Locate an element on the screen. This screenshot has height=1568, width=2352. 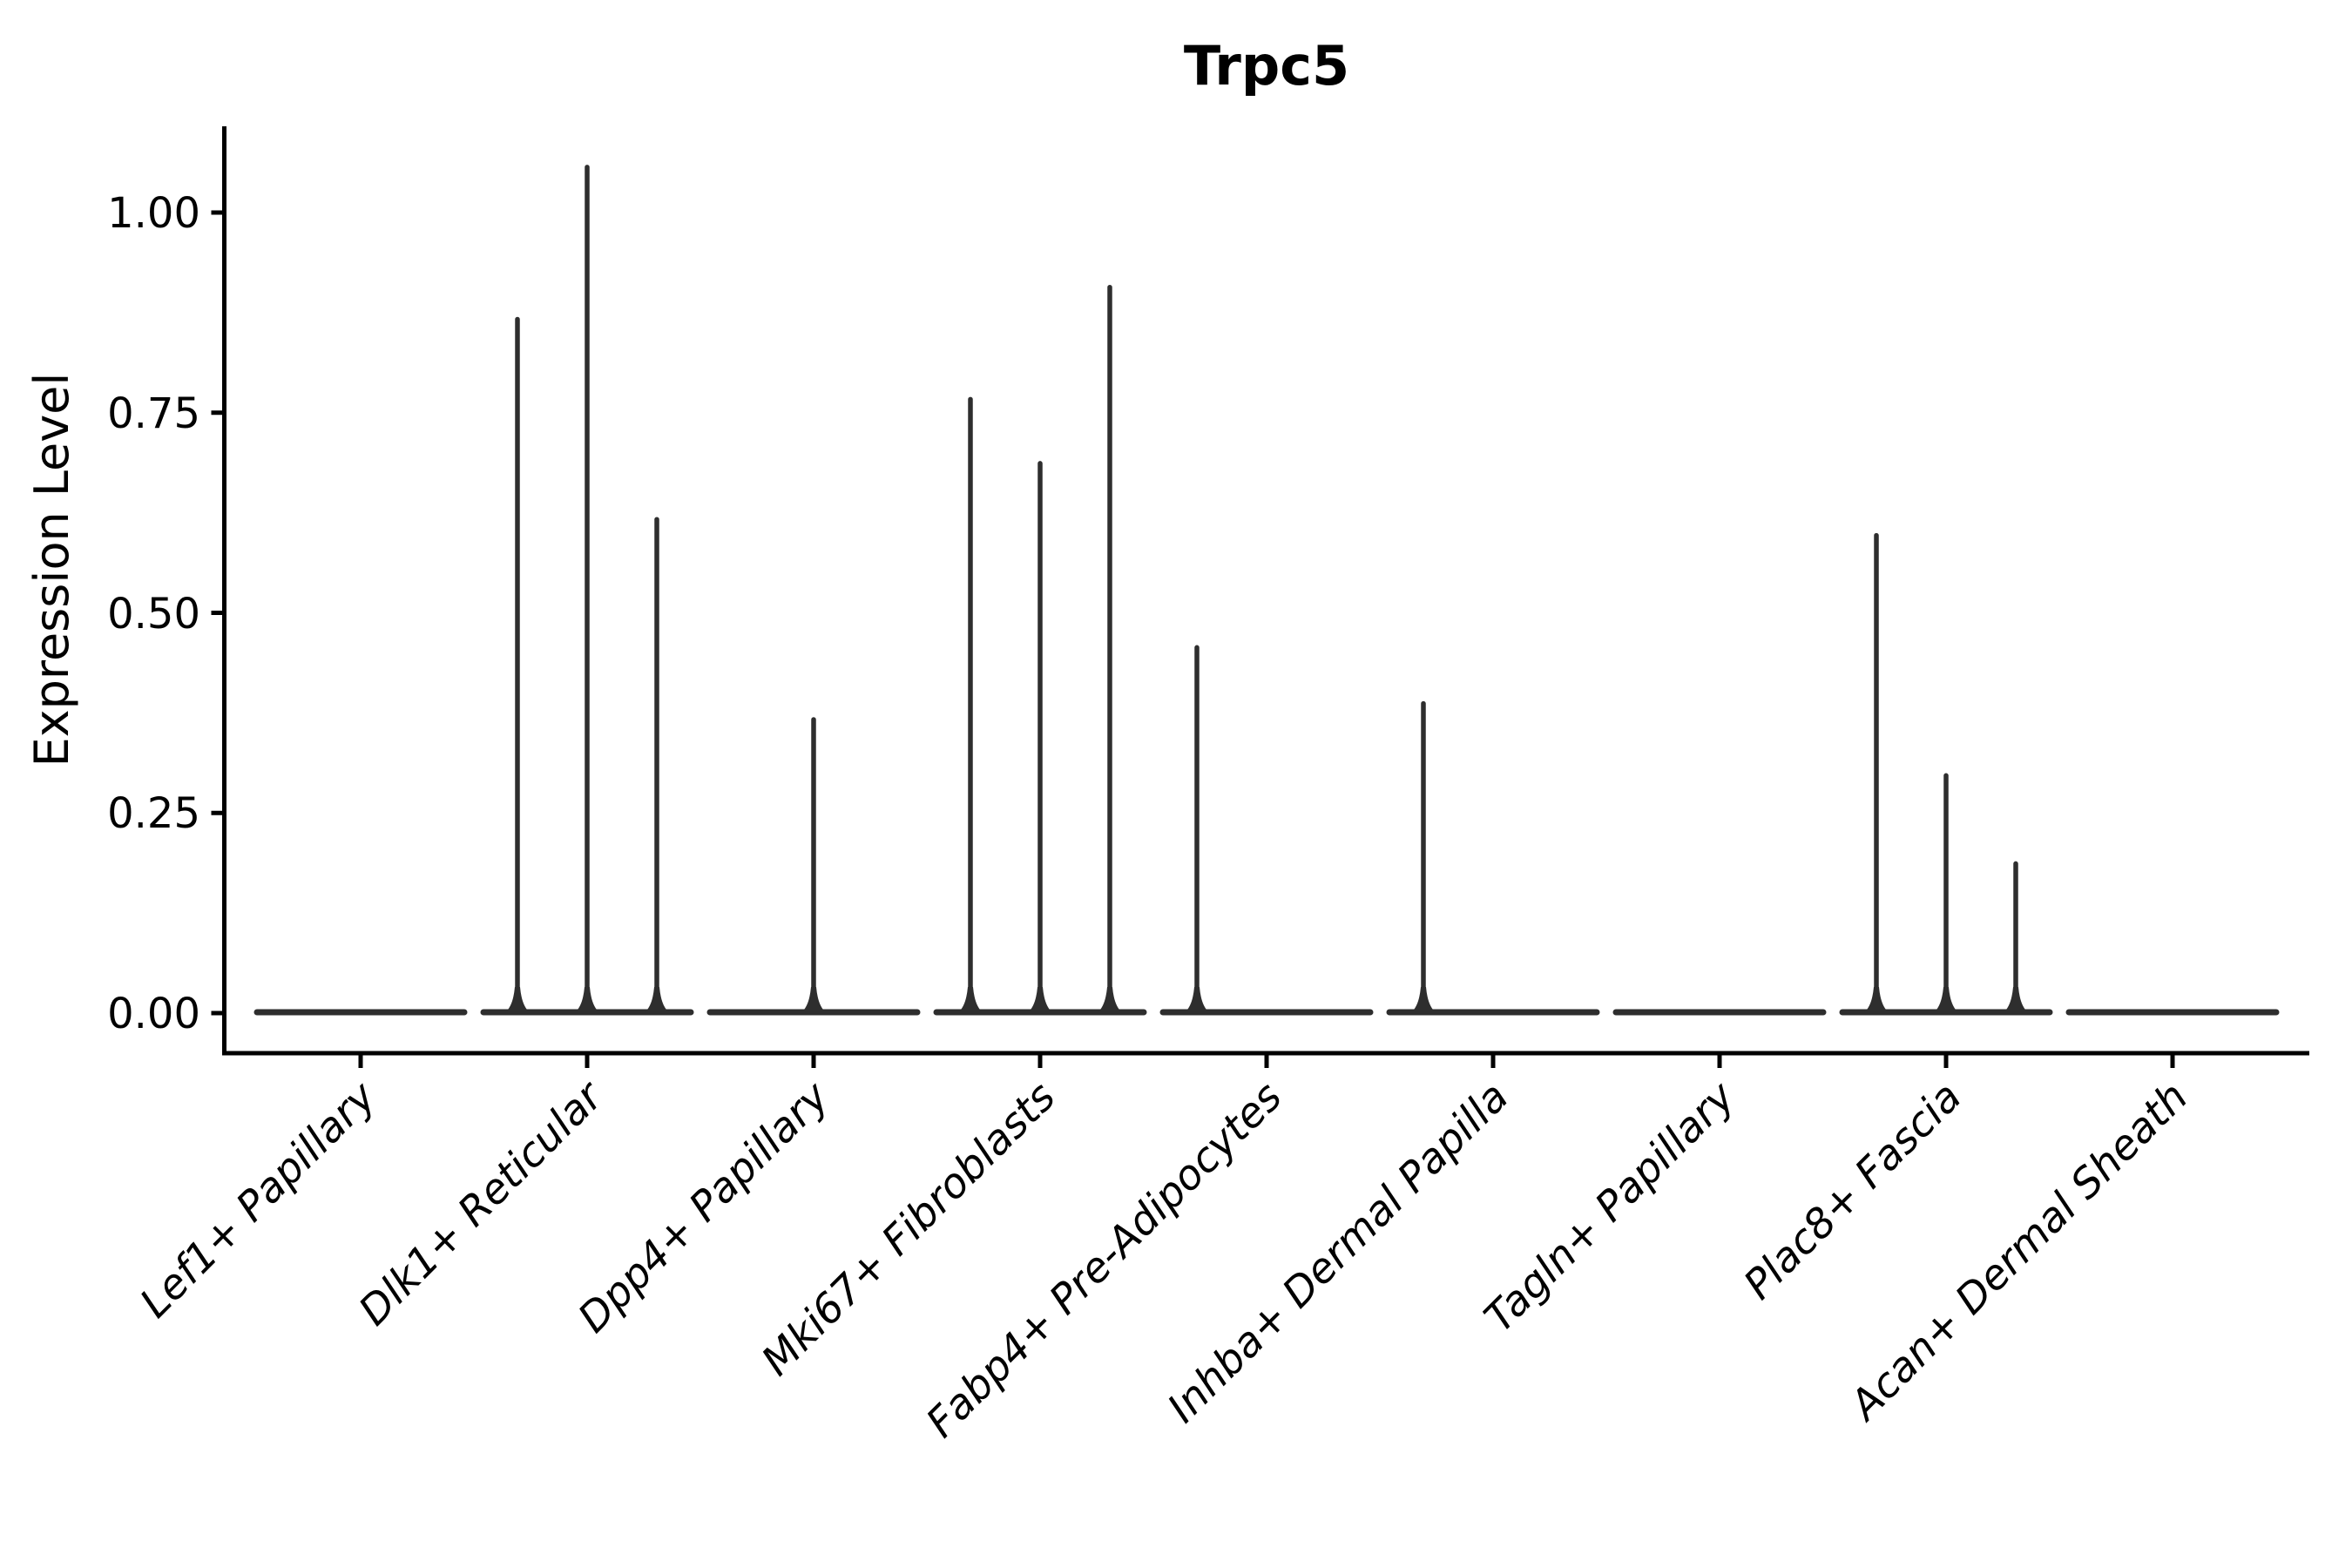
x-tick-label: Fabp4+ Pre-Adipocytes is located at coordinates (1104, 1260).